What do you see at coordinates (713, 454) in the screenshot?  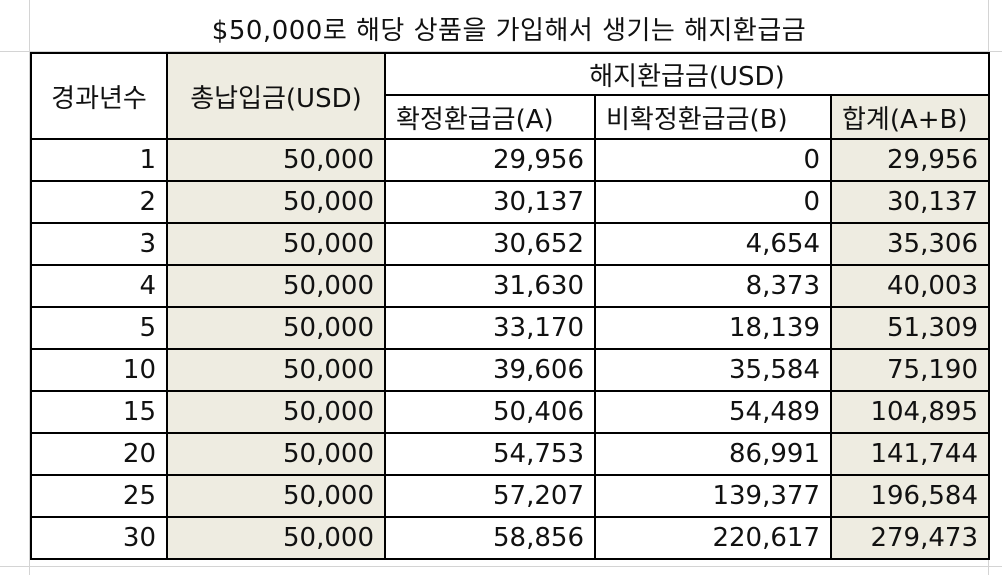 I see `cell-non-guaranteed: 86,991` at bounding box center [713, 454].